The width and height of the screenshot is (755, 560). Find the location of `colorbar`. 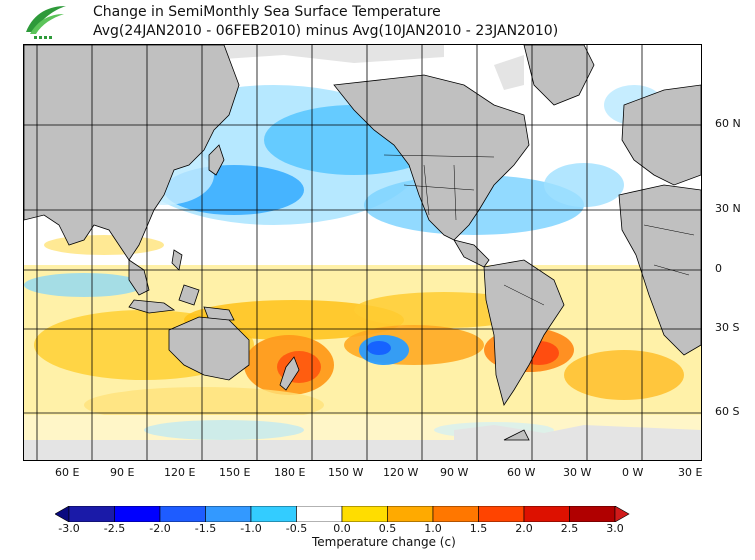

colorbar is located at coordinates (342, 514).